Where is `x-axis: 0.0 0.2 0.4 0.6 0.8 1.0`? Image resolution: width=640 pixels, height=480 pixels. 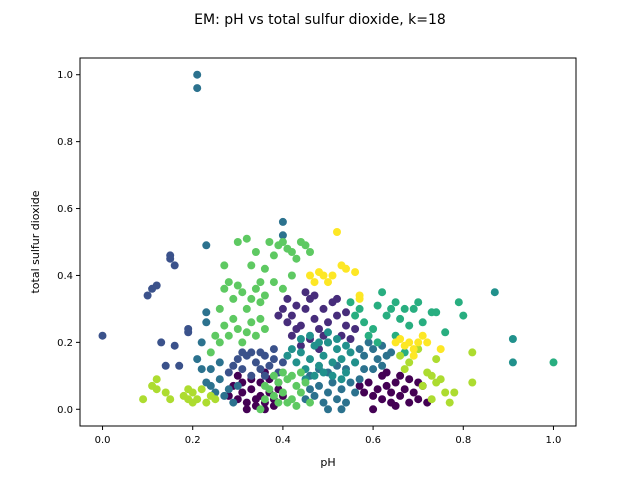
x-axis: 0.0 0.2 0.4 0.6 0.8 1.0 is located at coordinates (328, 436).